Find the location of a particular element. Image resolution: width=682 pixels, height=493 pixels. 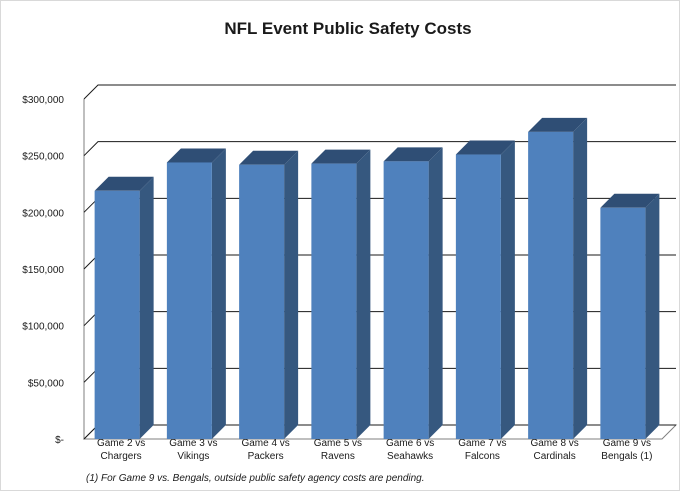

x-tick-label: Game 6 vs Seahawks is located at coordinates (410, 450).